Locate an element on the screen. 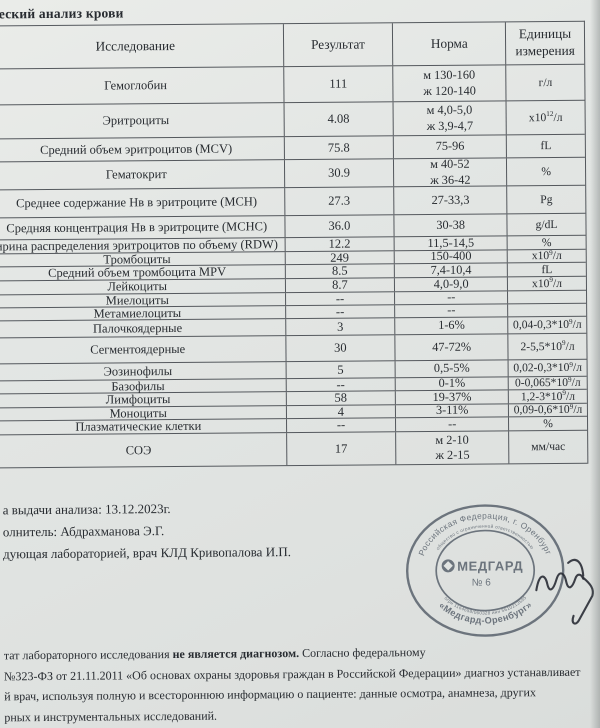  disclaimer-line-1-bold: не является диагнозом. is located at coordinates (236, 654).